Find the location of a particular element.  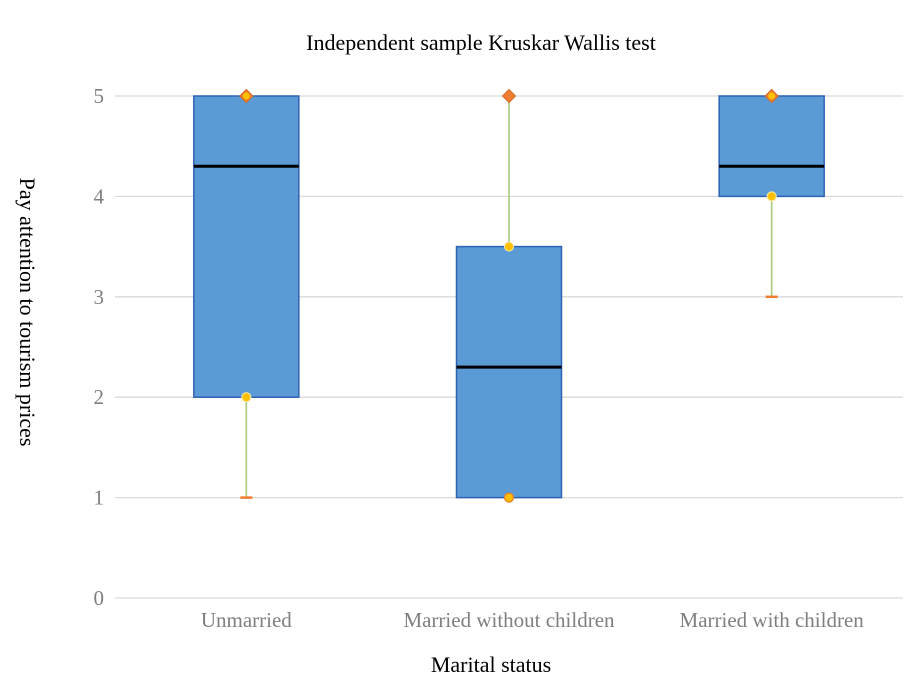

y-tick-label-1: 1 is located at coordinates (99, 498).